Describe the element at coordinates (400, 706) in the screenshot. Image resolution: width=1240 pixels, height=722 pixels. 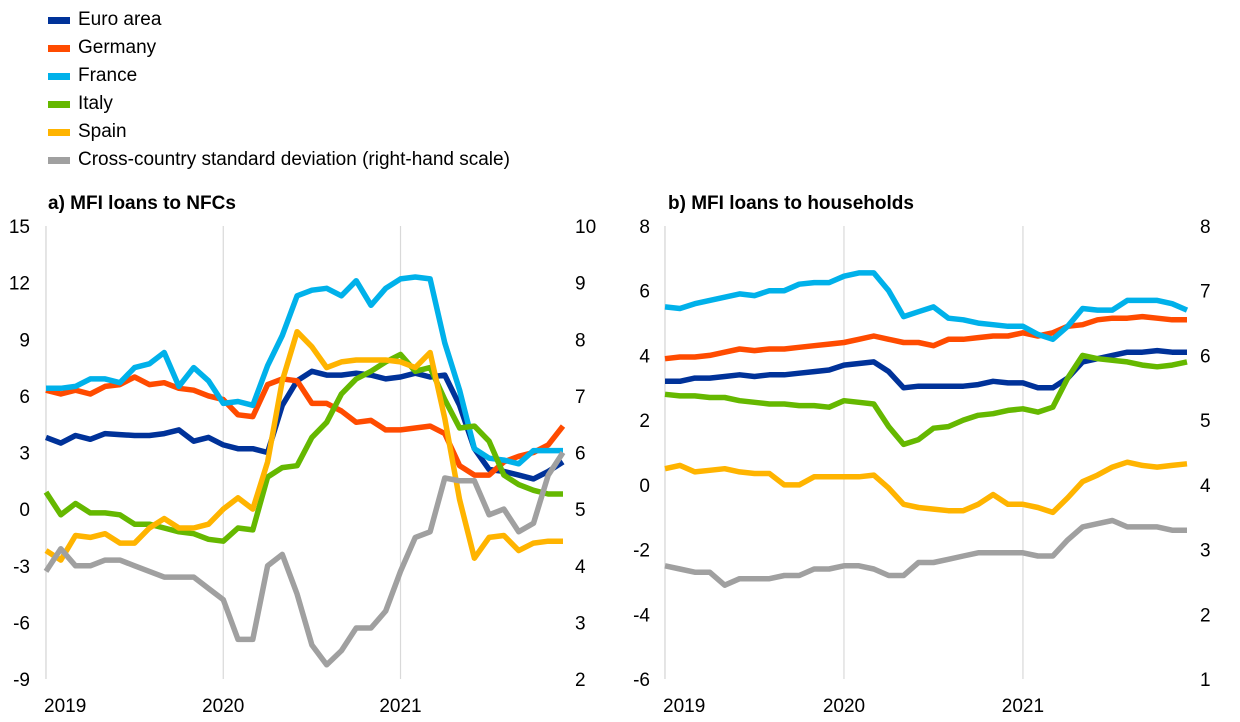
I see `panel-a-x-tick-label: 2021` at that location.